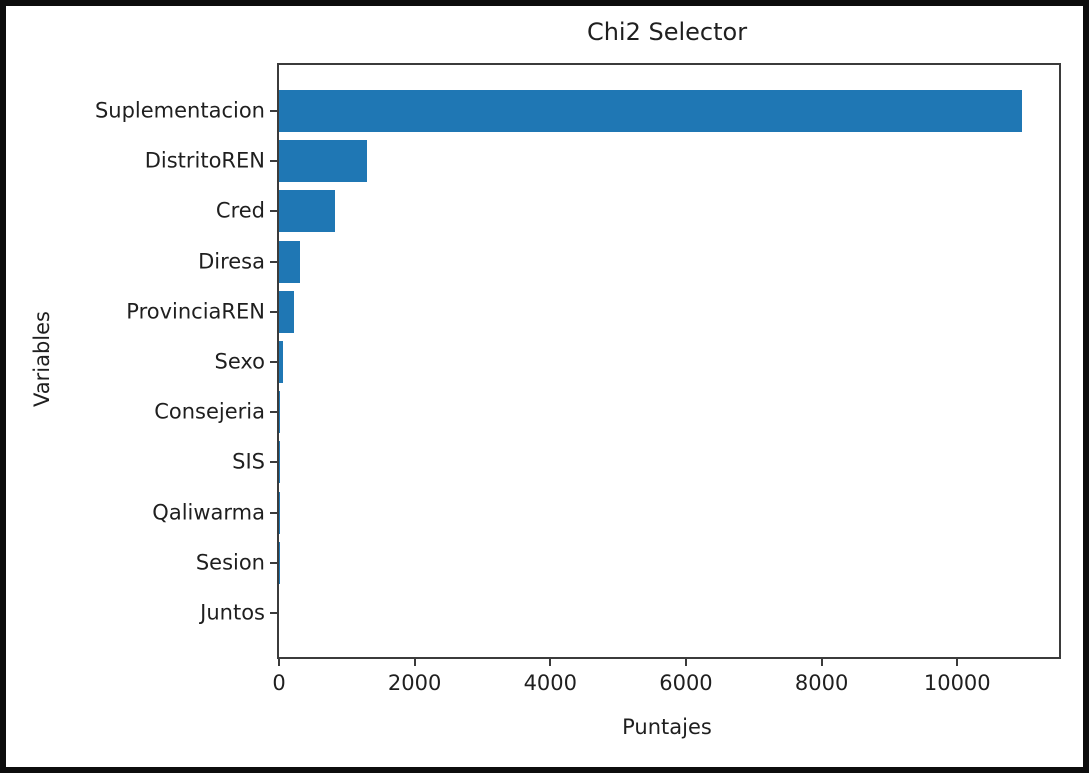 The image size is (1089, 773). What do you see at coordinates (239, 361) in the screenshot?
I see `y-tick-label: Sexo` at bounding box center [239, 361].